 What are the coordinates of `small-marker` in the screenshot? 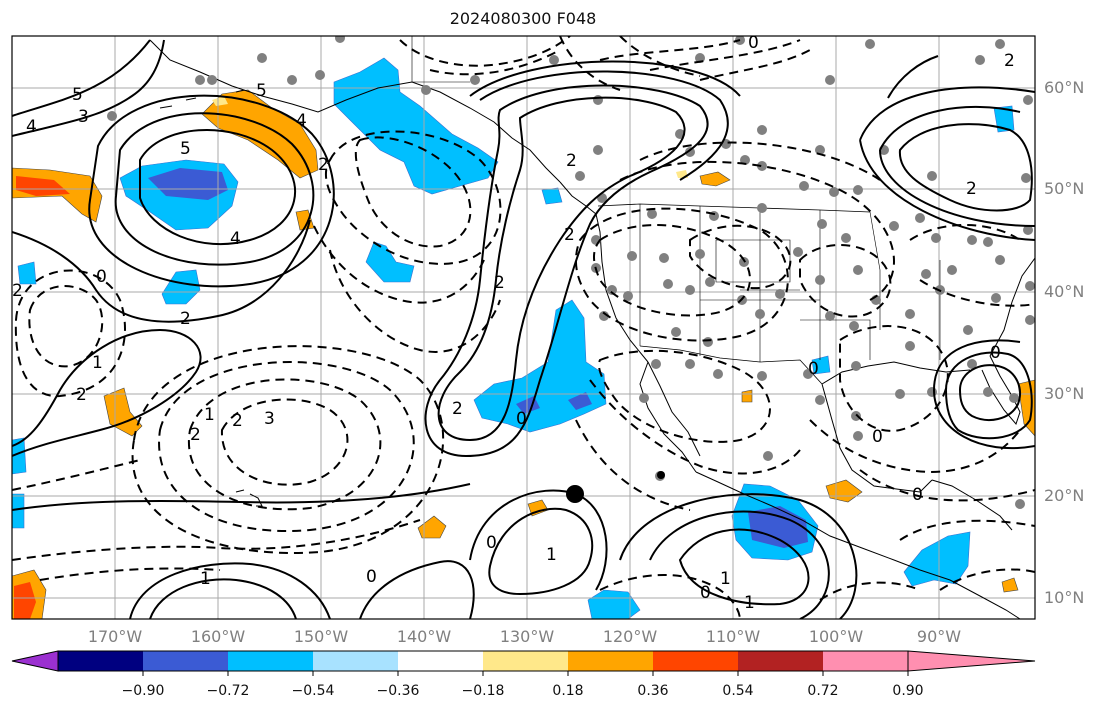 It's located at (661, 475).